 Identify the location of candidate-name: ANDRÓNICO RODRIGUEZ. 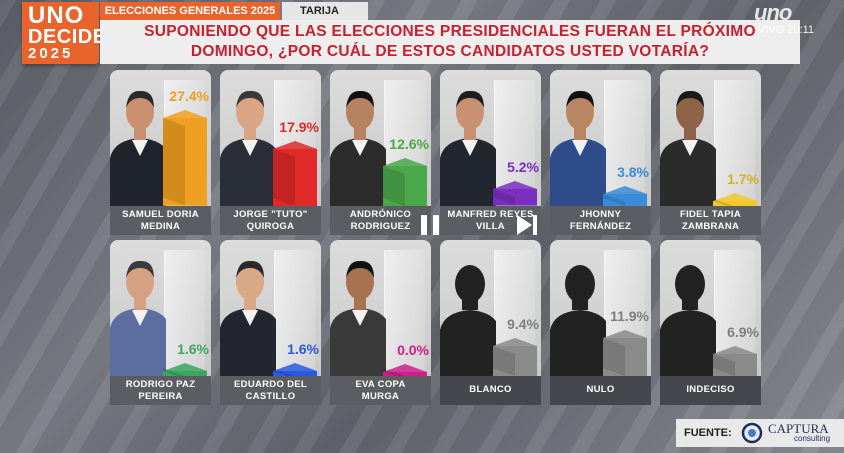
(380, 220).